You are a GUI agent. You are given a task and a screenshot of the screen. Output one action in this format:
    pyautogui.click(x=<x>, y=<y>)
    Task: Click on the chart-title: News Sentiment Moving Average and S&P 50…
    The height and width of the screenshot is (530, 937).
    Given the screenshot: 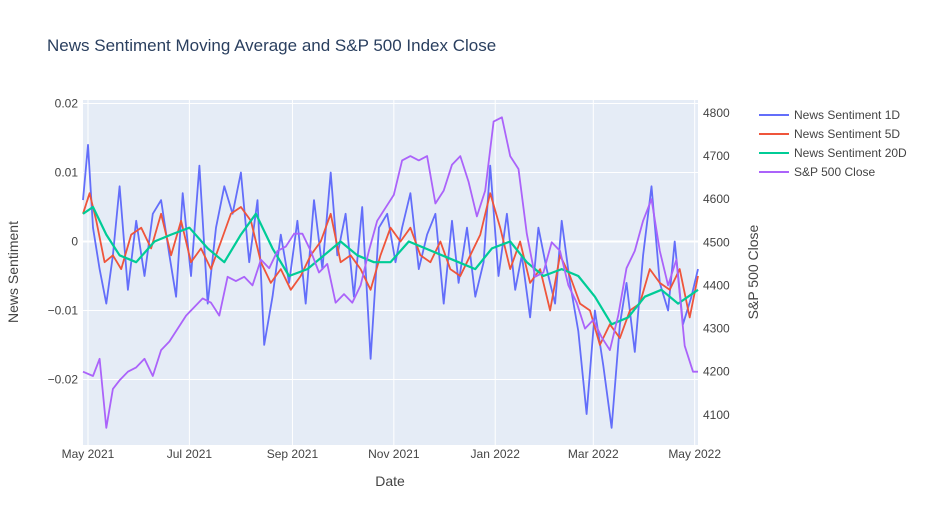 What is the action you would take?
    pyautogui.click(x=271, y=45)
    